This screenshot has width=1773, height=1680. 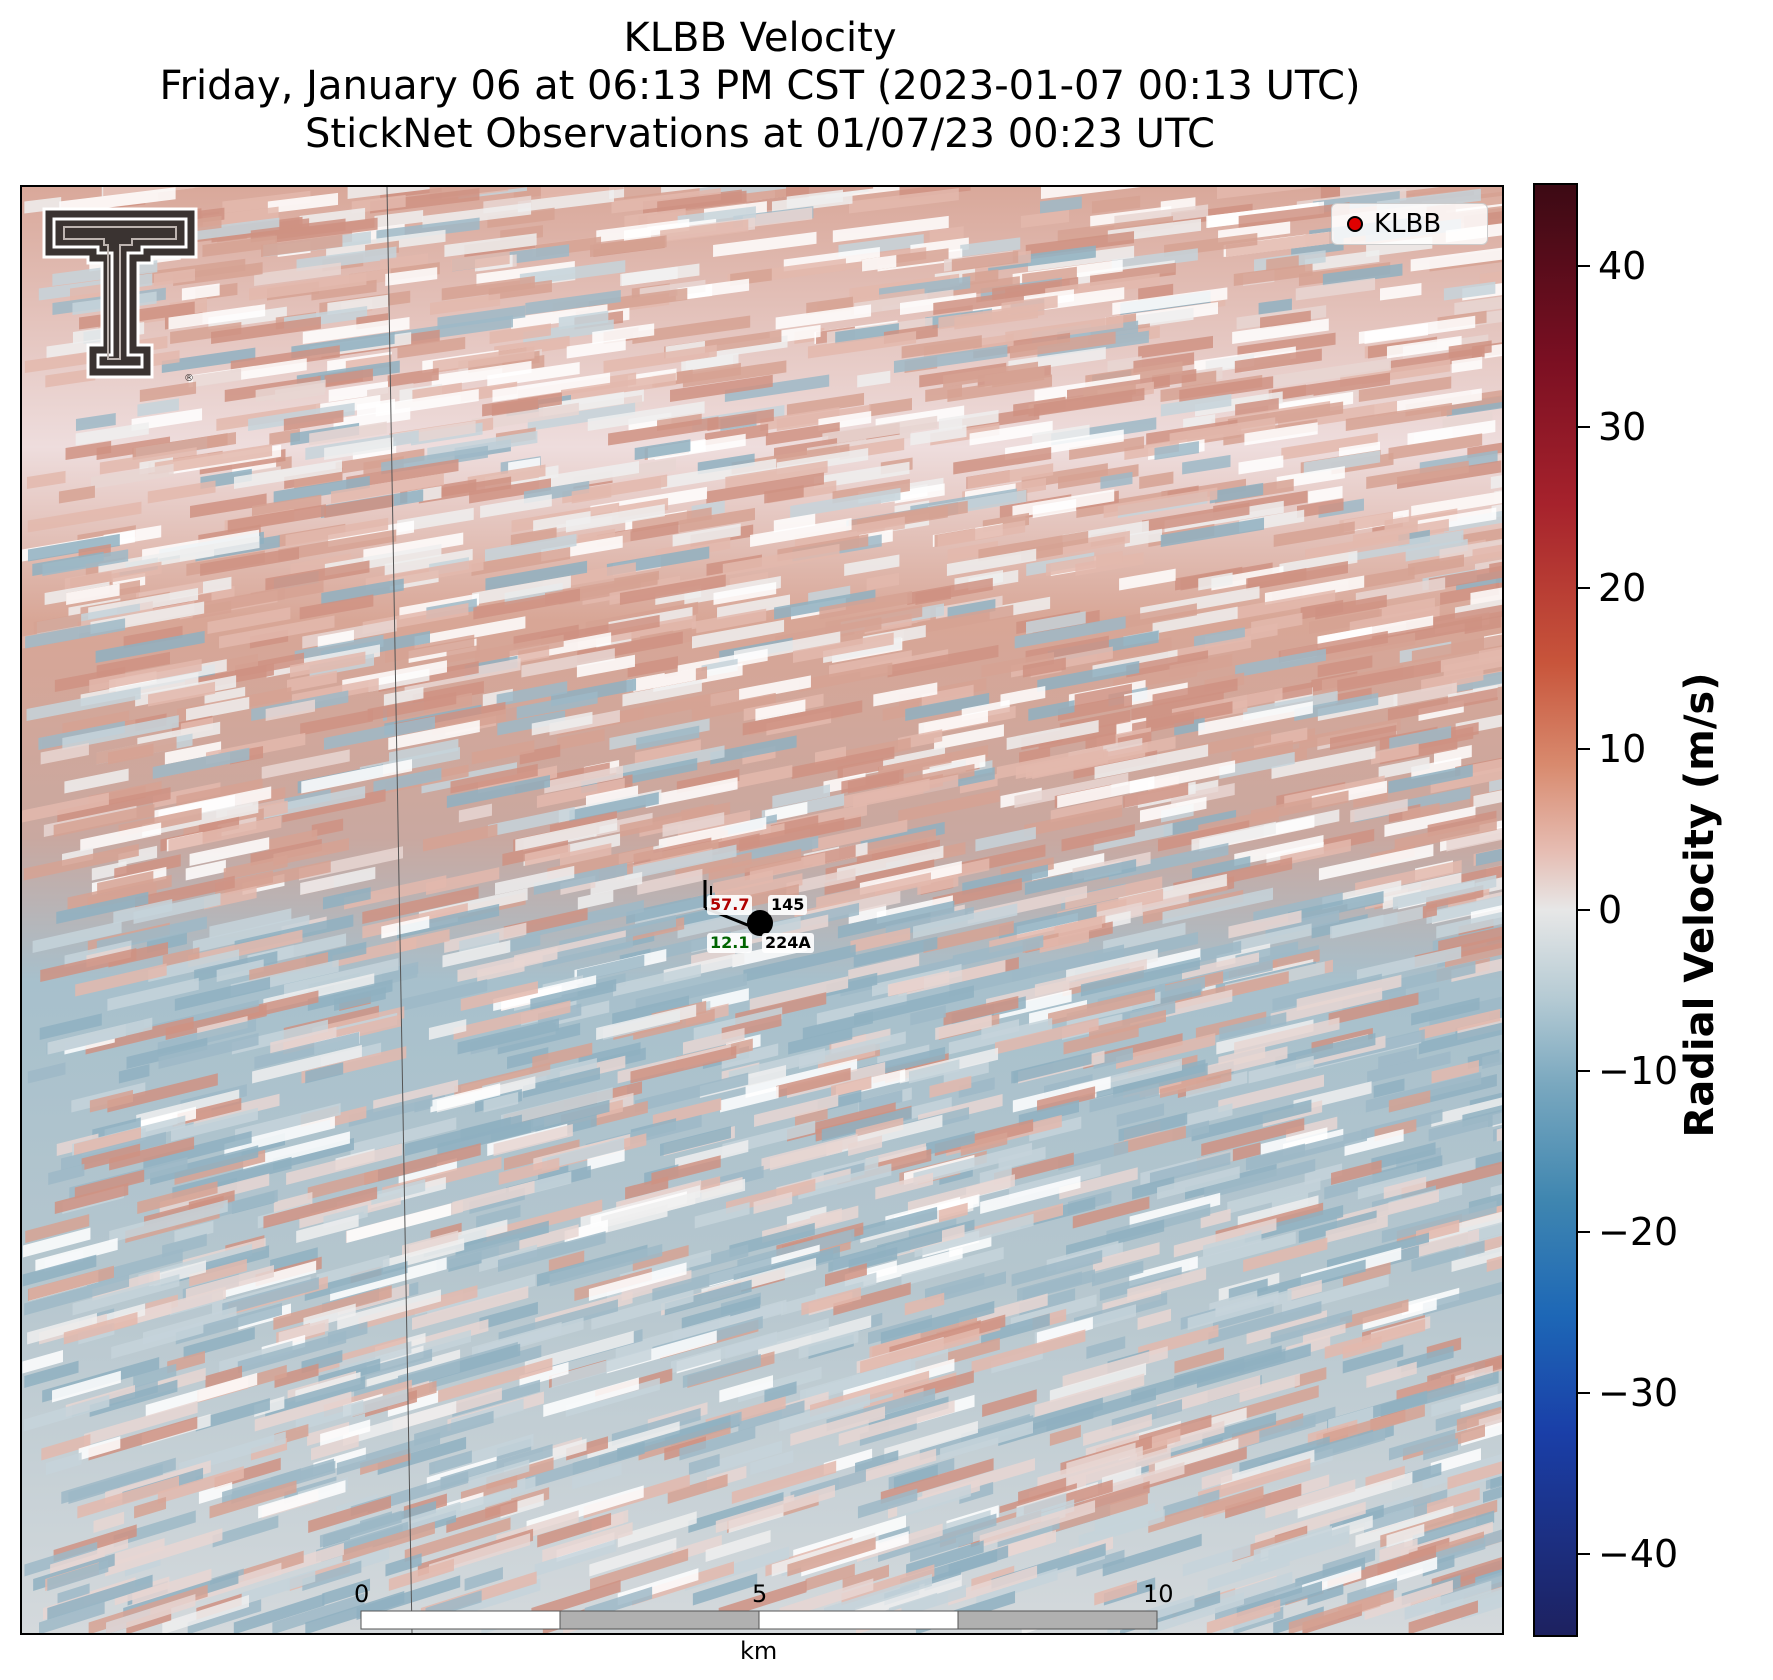 I want to click on station-temperature: 57.7, so click(x=730, y=905).